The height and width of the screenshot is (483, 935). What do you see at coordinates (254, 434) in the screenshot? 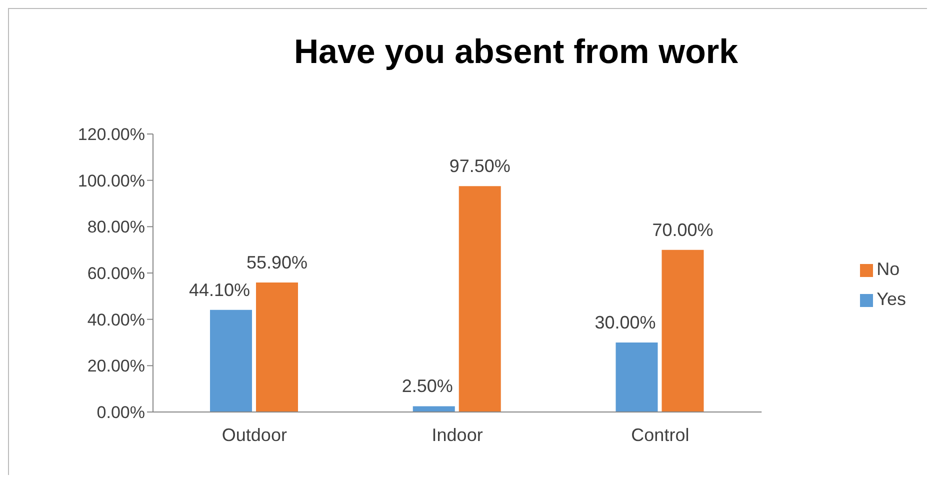
I see `x-tick-label: Outdoor` at bounding box center [254, 434].